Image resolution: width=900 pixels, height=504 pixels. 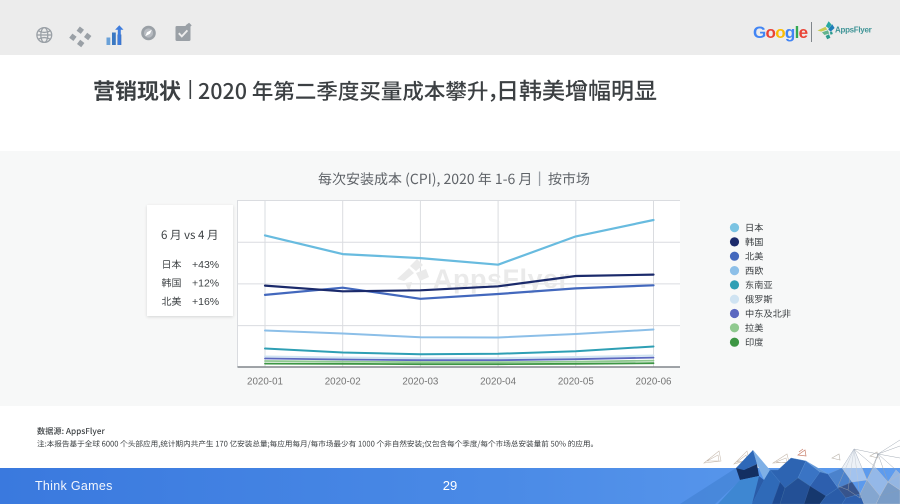 I want to click on svg-text: +16%, so click(x=205, y=302).